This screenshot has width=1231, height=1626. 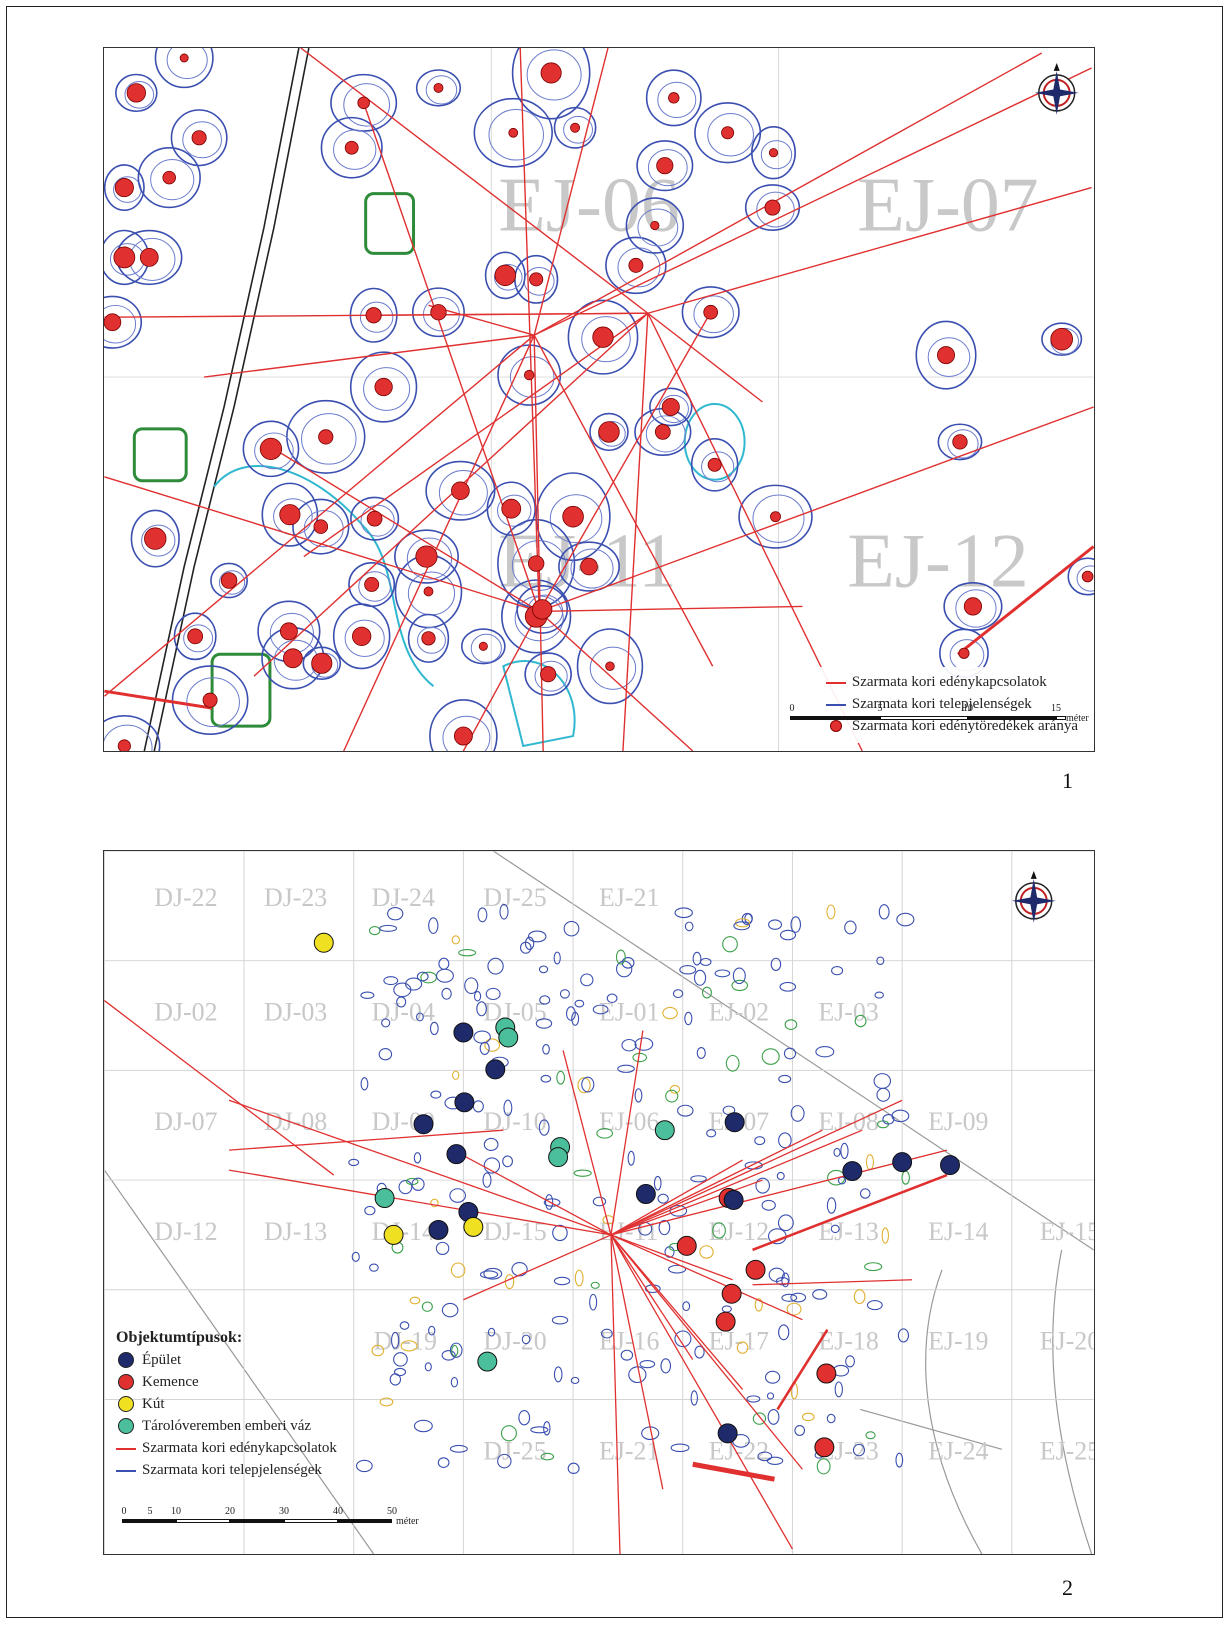 I want to click on grid-label: EJ-20, so click(x=1067, y=1341).